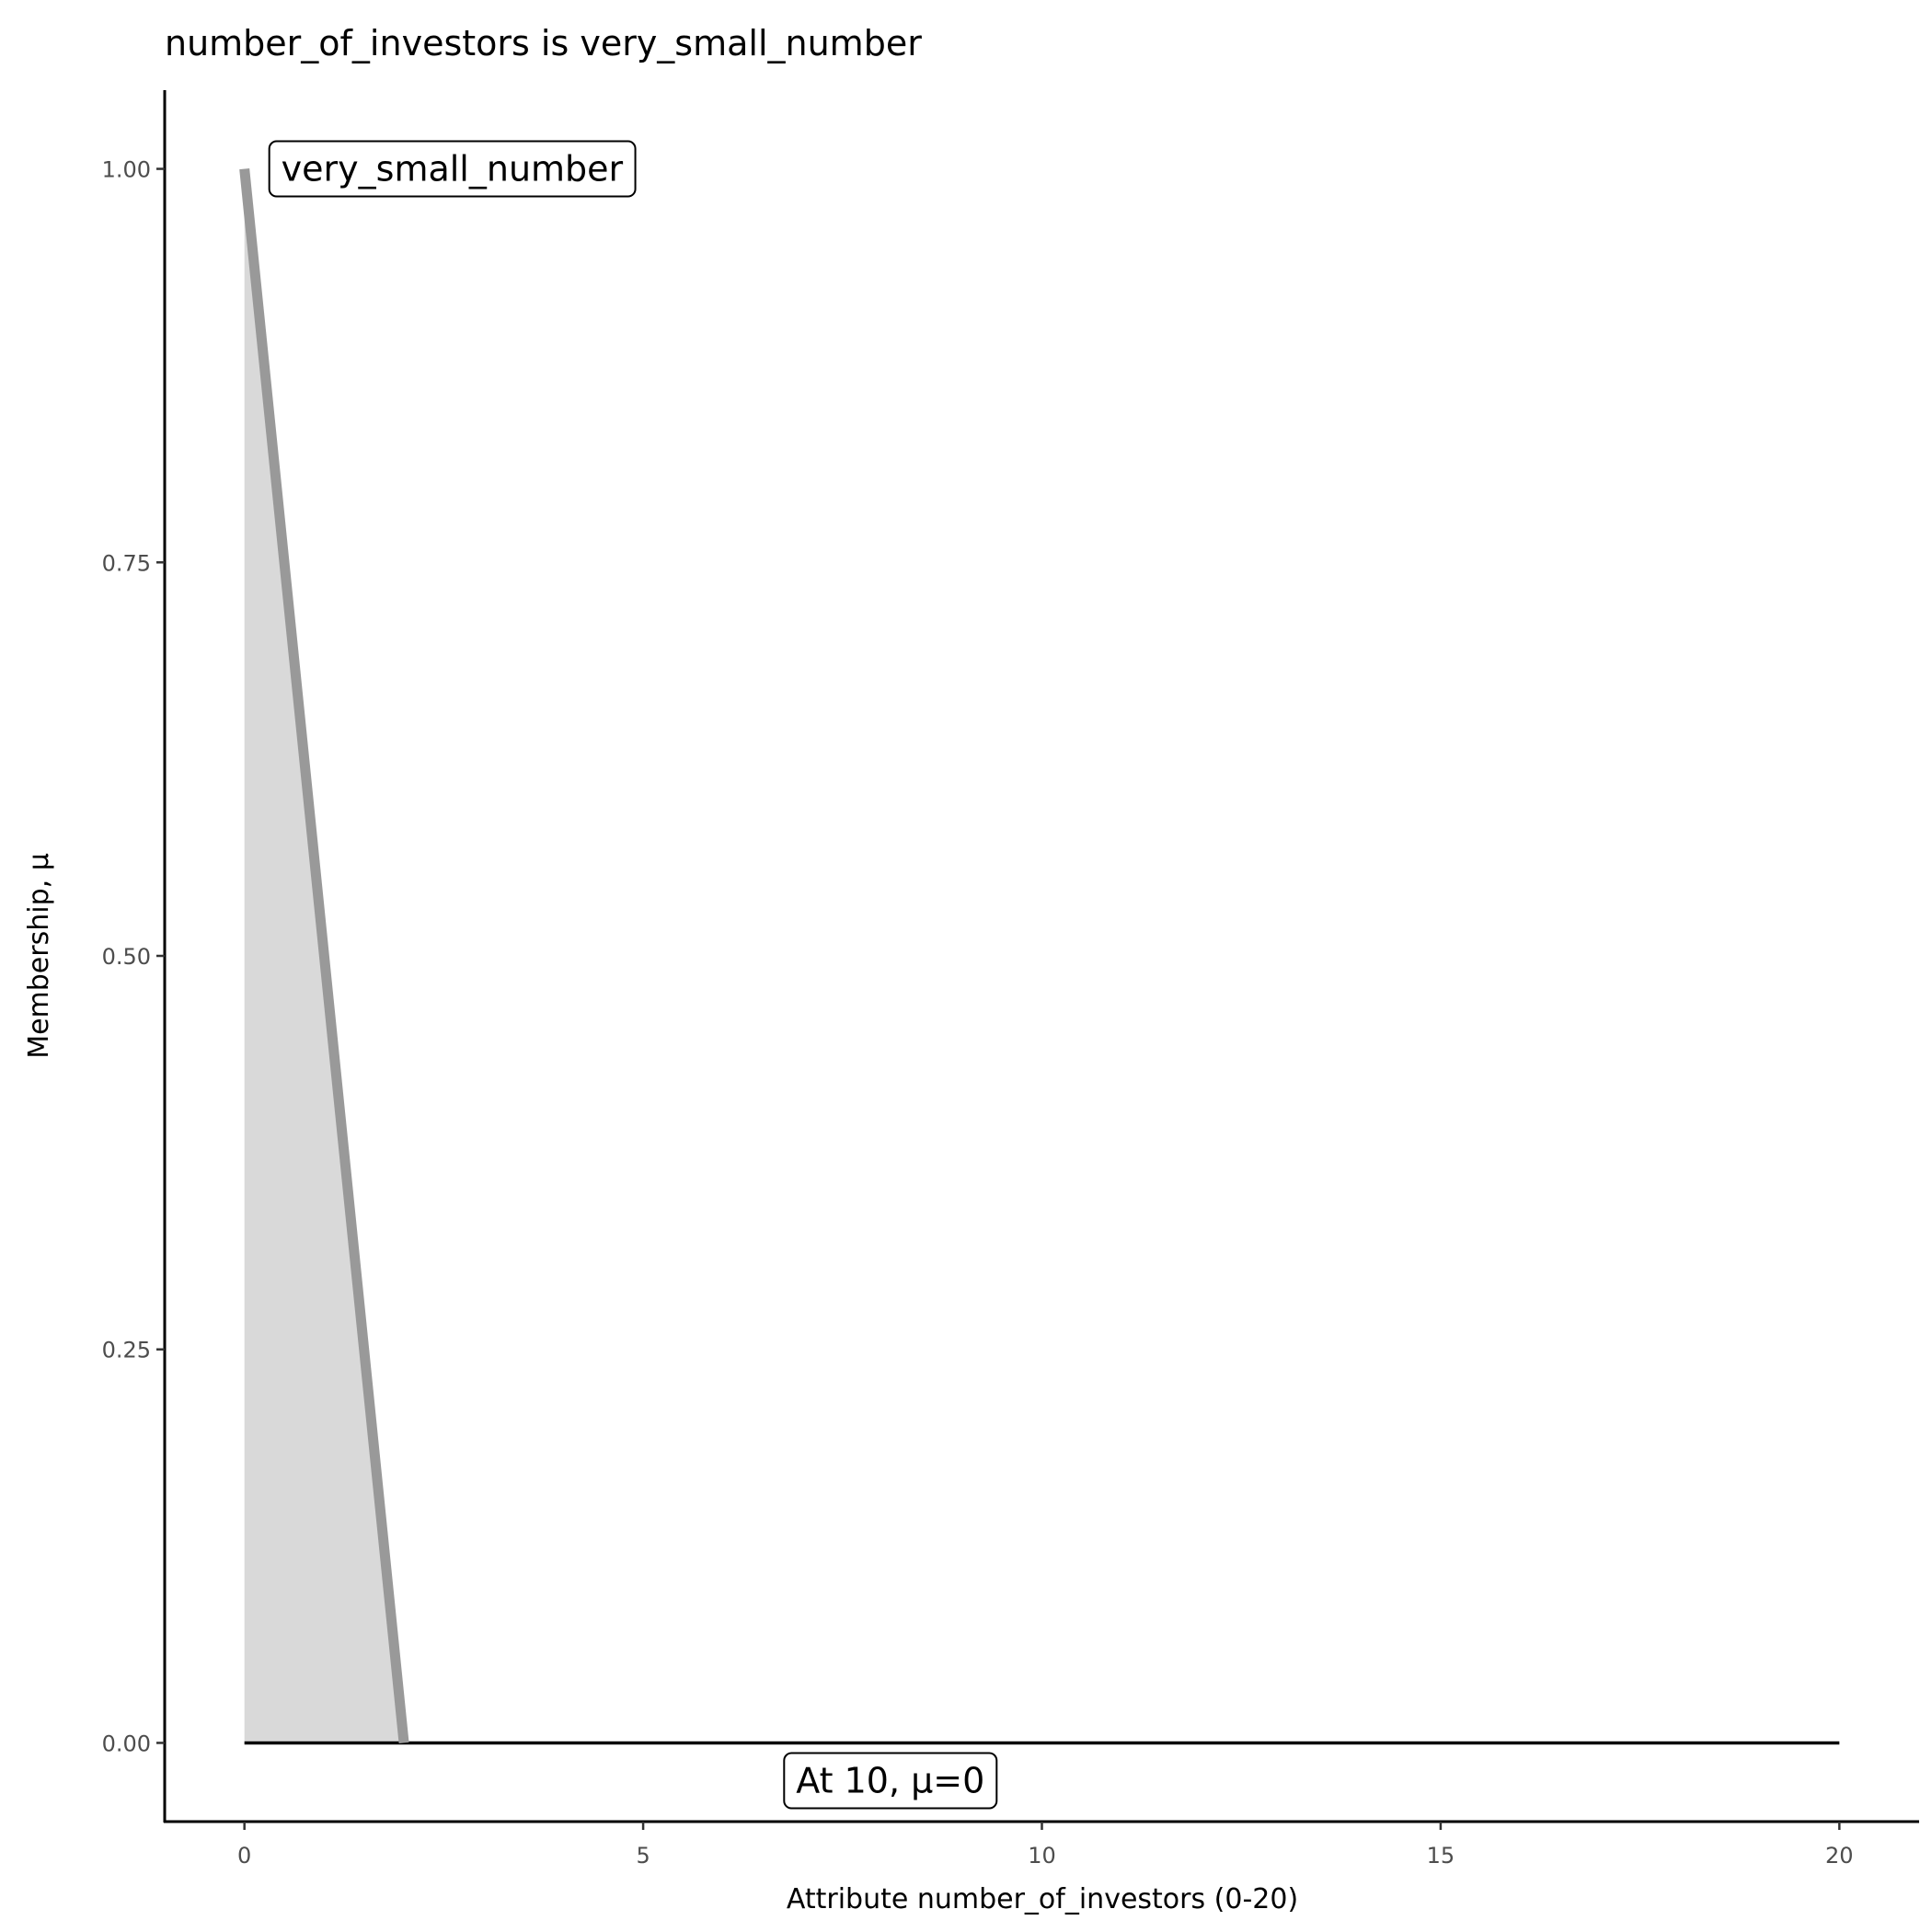 The width and height of the screenshot is (1932, 1932). What do you see at coordinates (126, 563) in the screenshot?
I see `y-tick-label: 0.75` at bounding box center [126, 563].